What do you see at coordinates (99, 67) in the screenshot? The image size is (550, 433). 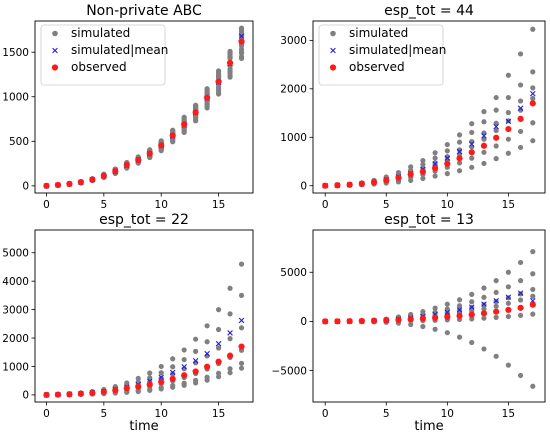 I see `legend-label: observed` at bounding box center [99, 67].